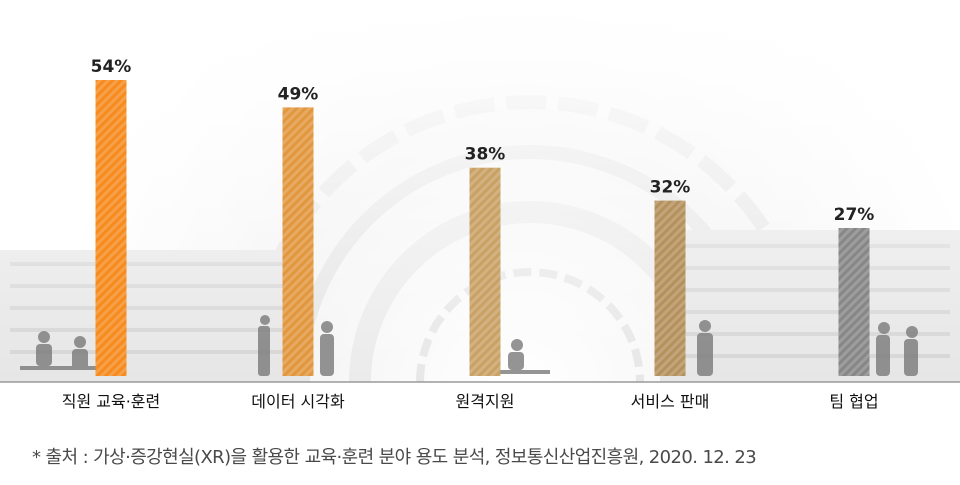  What do you see at coordinates (298, 94) in the screenshot?
I see `value-label-2: 49%` at bounding box center [298, 94].